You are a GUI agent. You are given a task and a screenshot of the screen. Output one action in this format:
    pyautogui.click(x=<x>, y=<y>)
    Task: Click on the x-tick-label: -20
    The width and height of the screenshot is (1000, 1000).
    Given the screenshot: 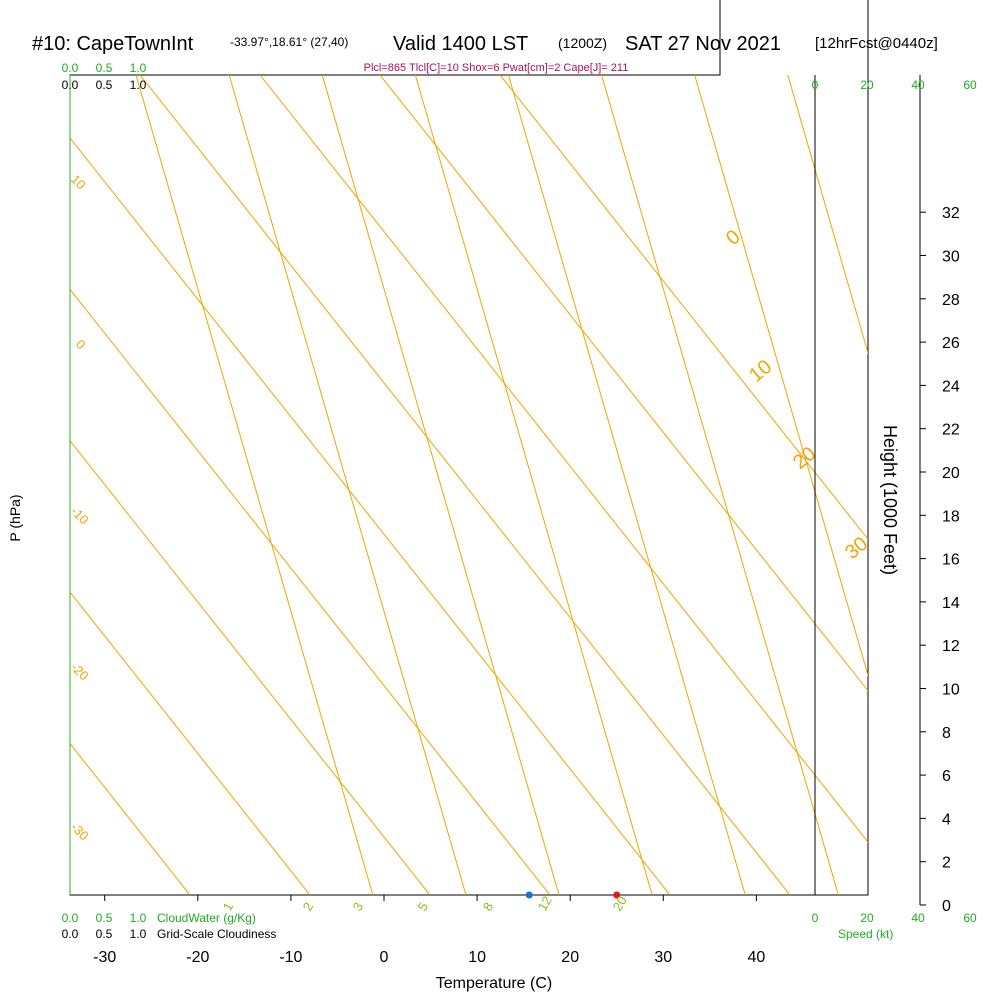 What is the action you would take?
    pyautogui.click(x=197, y=957)
    